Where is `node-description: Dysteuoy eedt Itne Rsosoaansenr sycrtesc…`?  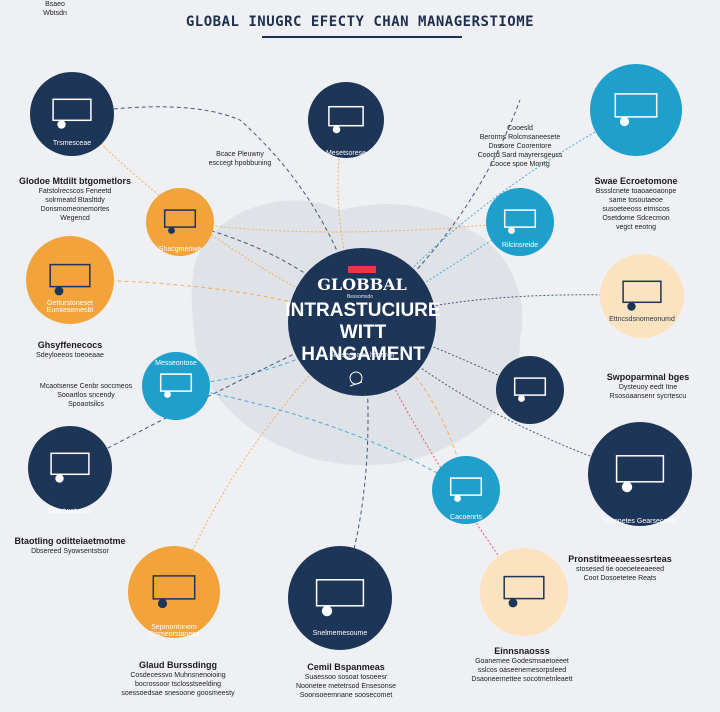 node-description: Dysteuoy eedt Itne Rsosoaansenr sycrtesc… is located at coordinates (648, 392).